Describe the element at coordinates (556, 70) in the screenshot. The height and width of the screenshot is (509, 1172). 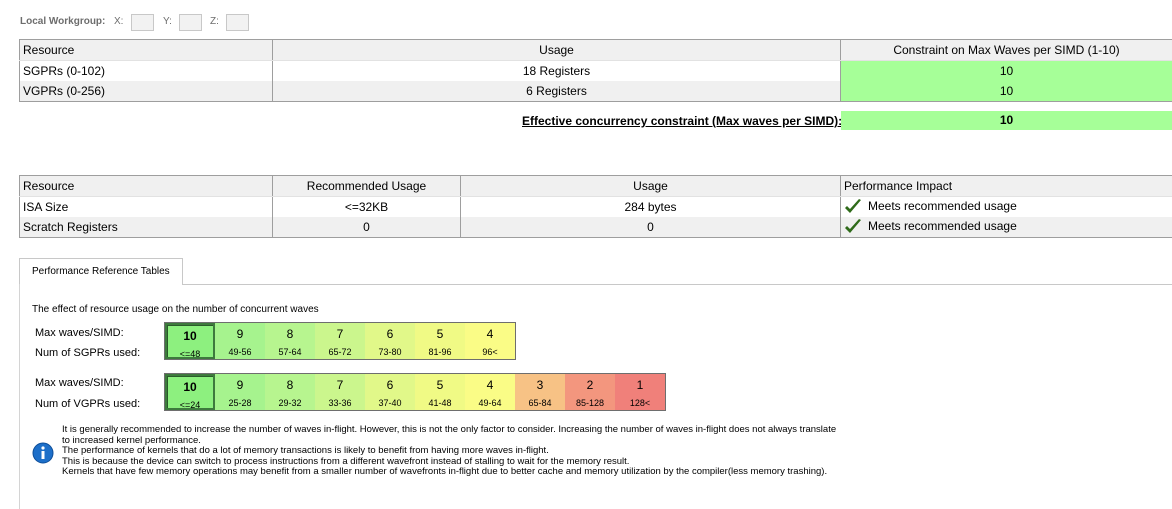
I see `sgpr-usage: 18 Registers` at that location.